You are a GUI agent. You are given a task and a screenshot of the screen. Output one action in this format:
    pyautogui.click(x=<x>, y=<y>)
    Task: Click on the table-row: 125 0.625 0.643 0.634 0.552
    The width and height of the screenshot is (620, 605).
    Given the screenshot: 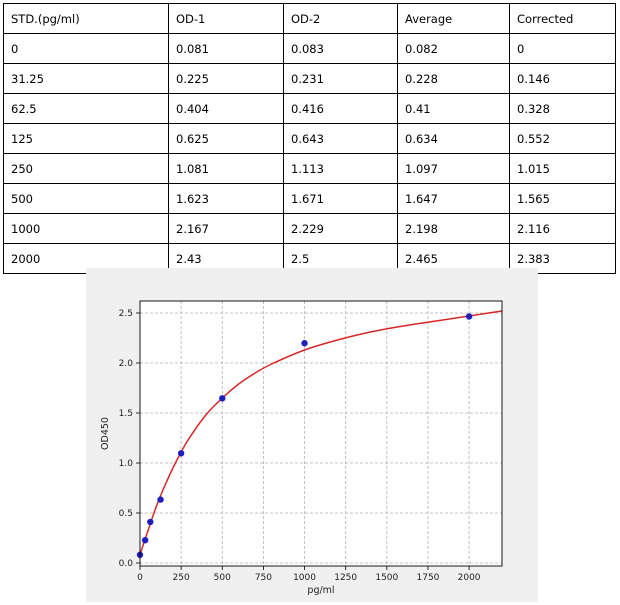 What is the action you would take?
    pyautogui.click(x=309, y=138)
    